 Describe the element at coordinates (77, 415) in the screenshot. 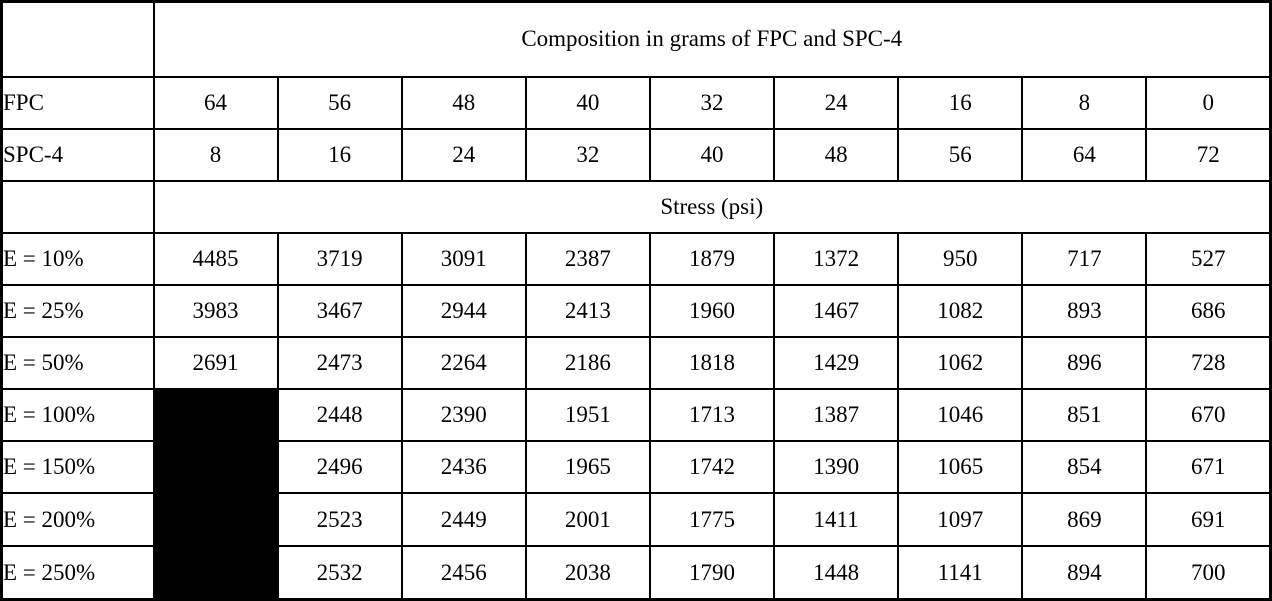

I see `row-label-cell: E = 100%` at that location.